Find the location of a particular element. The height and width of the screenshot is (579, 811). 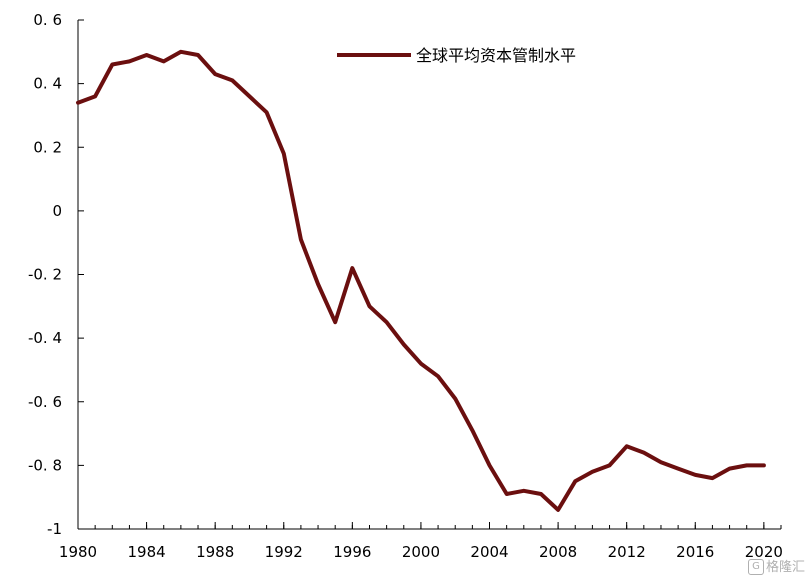

legend: 全球平均资本管制水平 is located at coordinates (456, 55).